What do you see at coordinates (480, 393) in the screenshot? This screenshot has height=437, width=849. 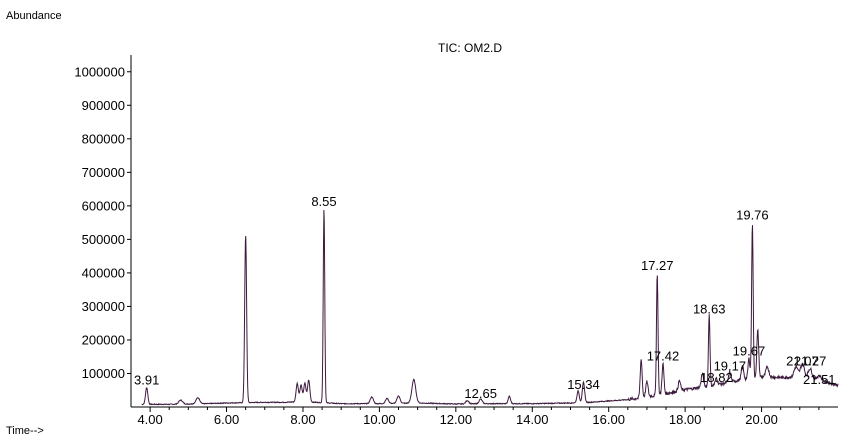 I see `peak-label: 12.65` at bounding box center [480, 393].